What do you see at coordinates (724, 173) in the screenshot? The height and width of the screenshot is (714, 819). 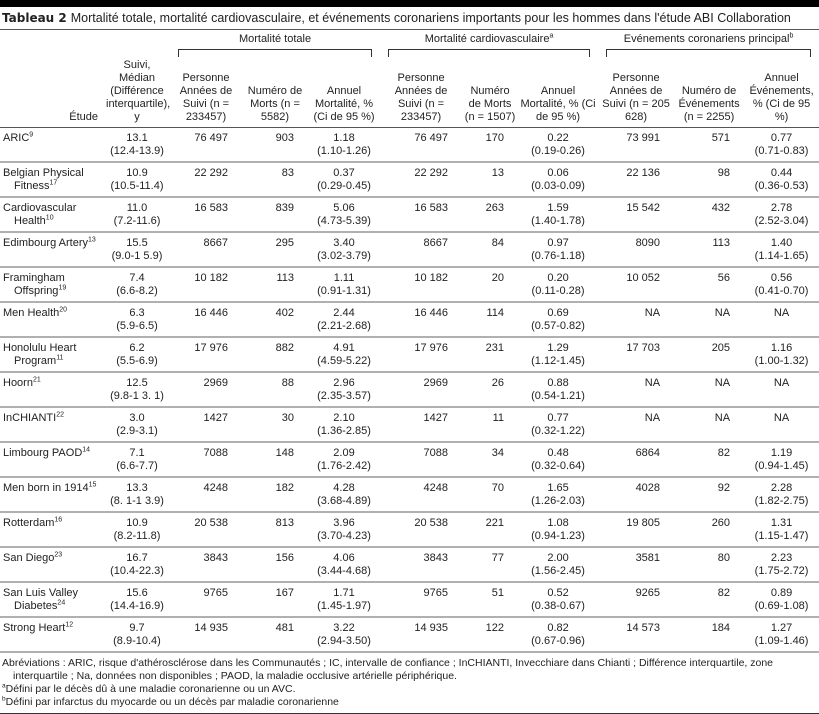 I see `cell-coronary-events: 98` at bounding box center [724, 173].